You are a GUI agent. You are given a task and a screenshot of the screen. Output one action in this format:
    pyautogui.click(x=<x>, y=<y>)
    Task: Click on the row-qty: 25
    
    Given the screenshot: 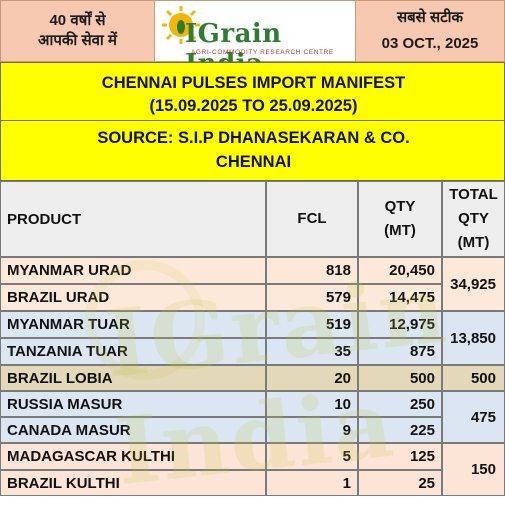 What is the action you would take?
    pyautogui.click(x=400, y=483)
    